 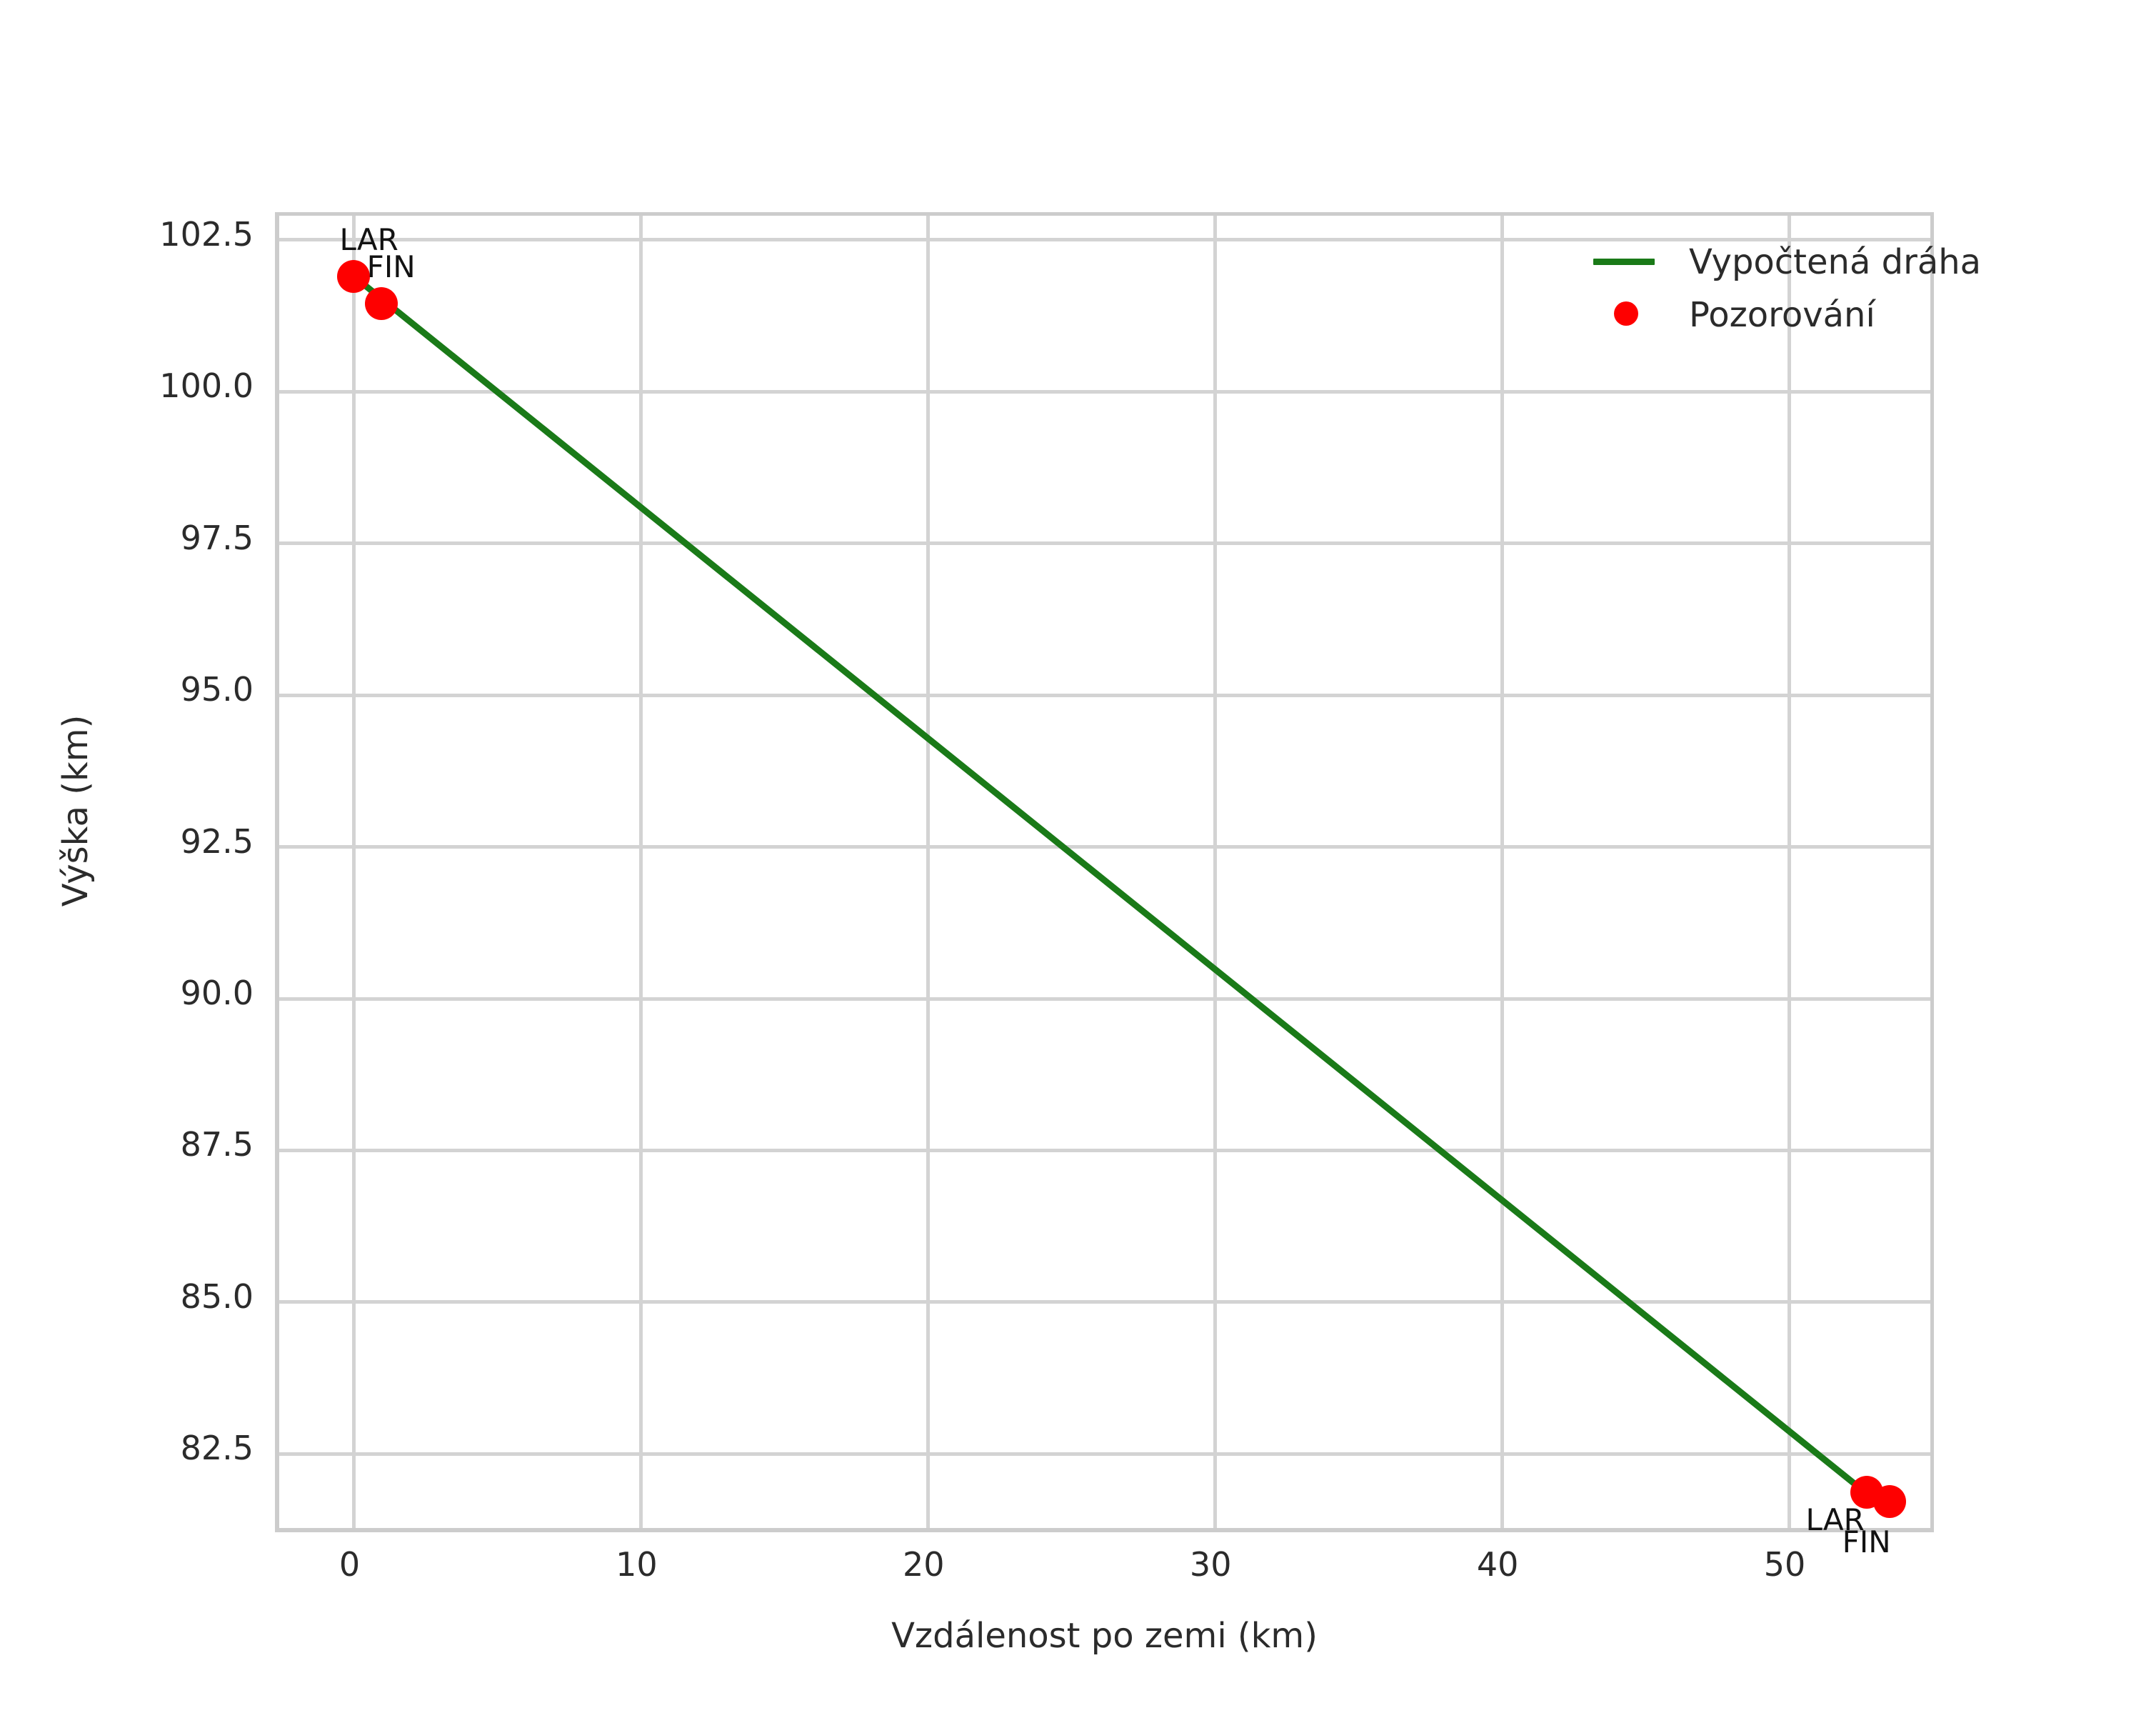 What do you see at coordinates (1836, 262) in the screenshot?
I see `legend-label: Vypočtená dráha` at bounding box center [1836, 262].